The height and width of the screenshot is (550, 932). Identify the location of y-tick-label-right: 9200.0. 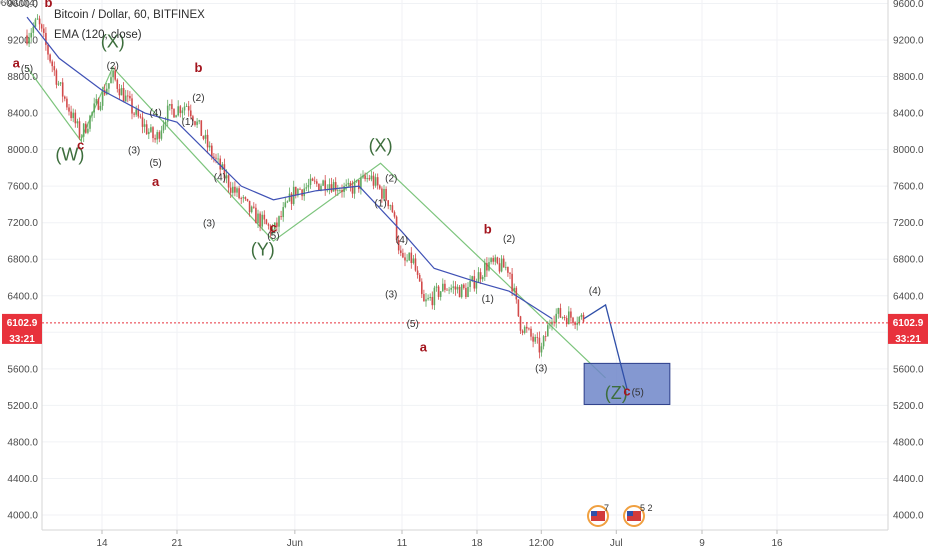
(908, 41).